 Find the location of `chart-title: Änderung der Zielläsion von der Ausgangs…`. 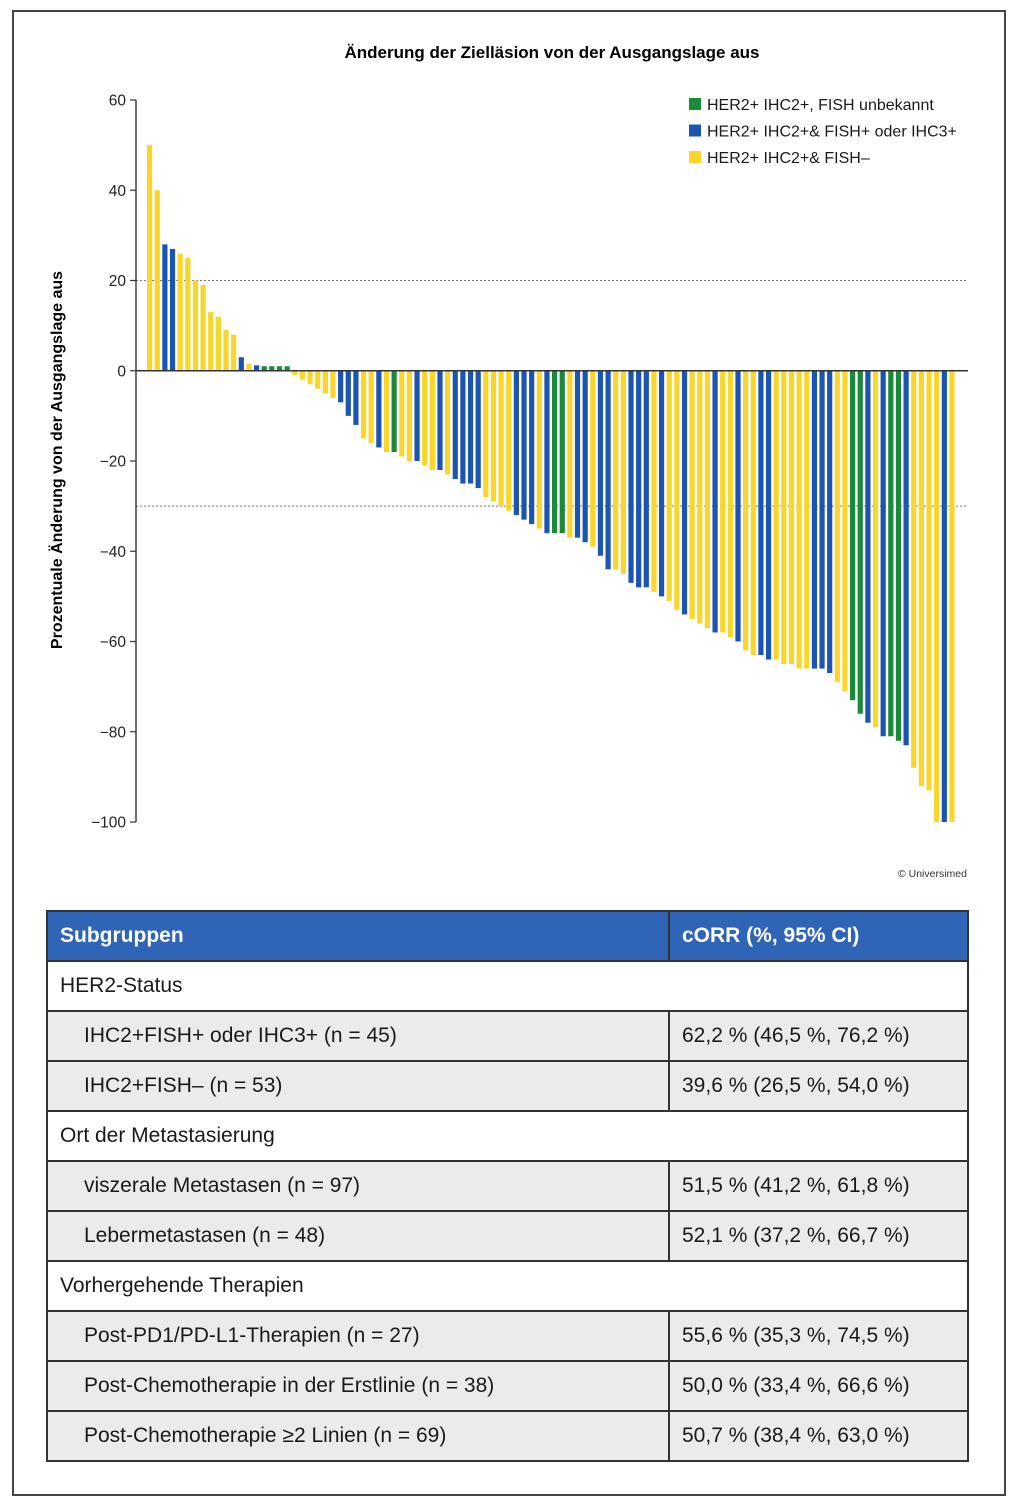

chart-title: Änderung der Zielläsion von der Ausgangs… is located at coordinates (551, 52).